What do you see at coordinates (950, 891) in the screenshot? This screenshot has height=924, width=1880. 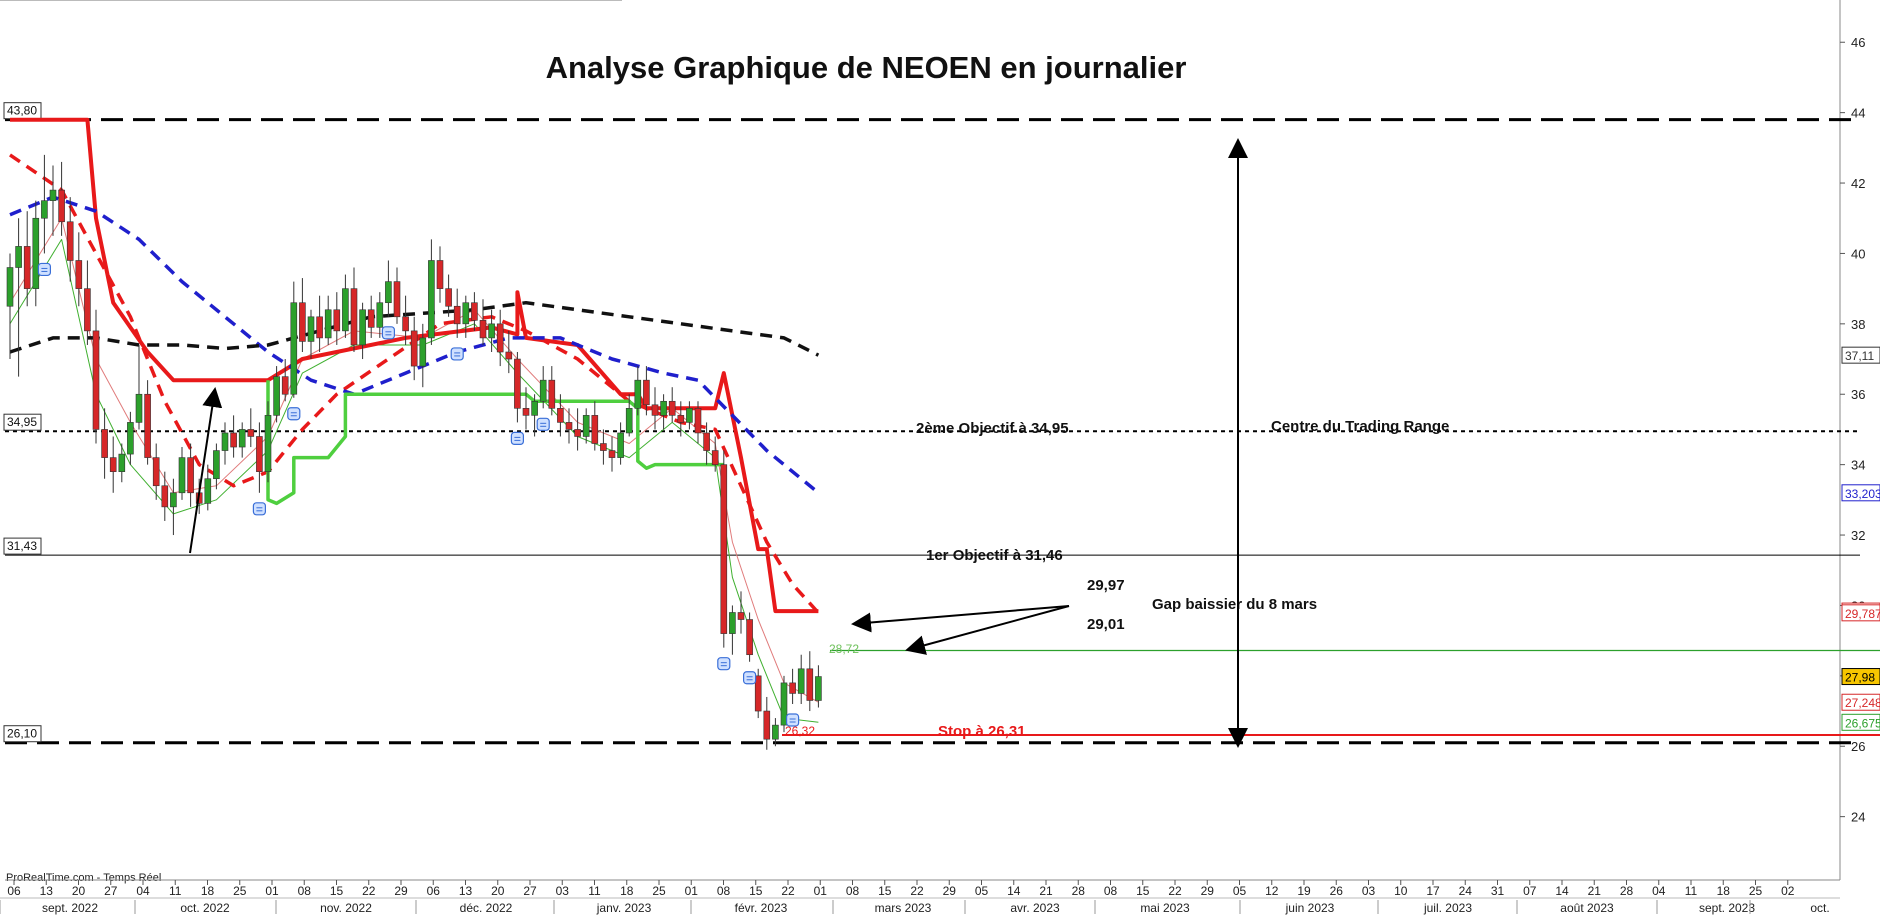 I see `x-tick-label: 29` at bounding box center [950, 891].